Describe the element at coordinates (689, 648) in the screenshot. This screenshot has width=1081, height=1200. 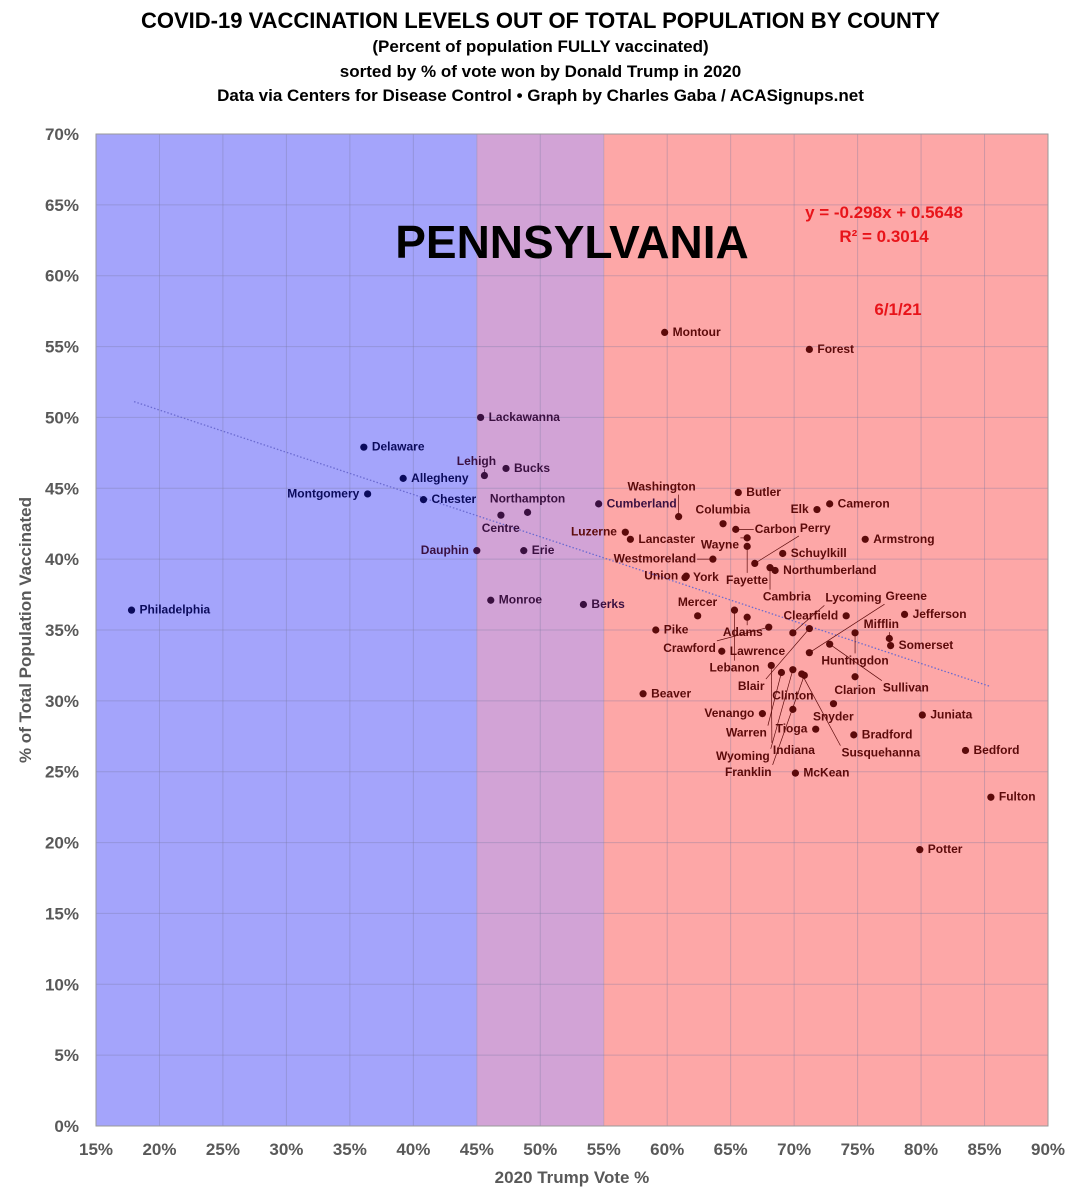
I see `data-label: Crawford` at that location.